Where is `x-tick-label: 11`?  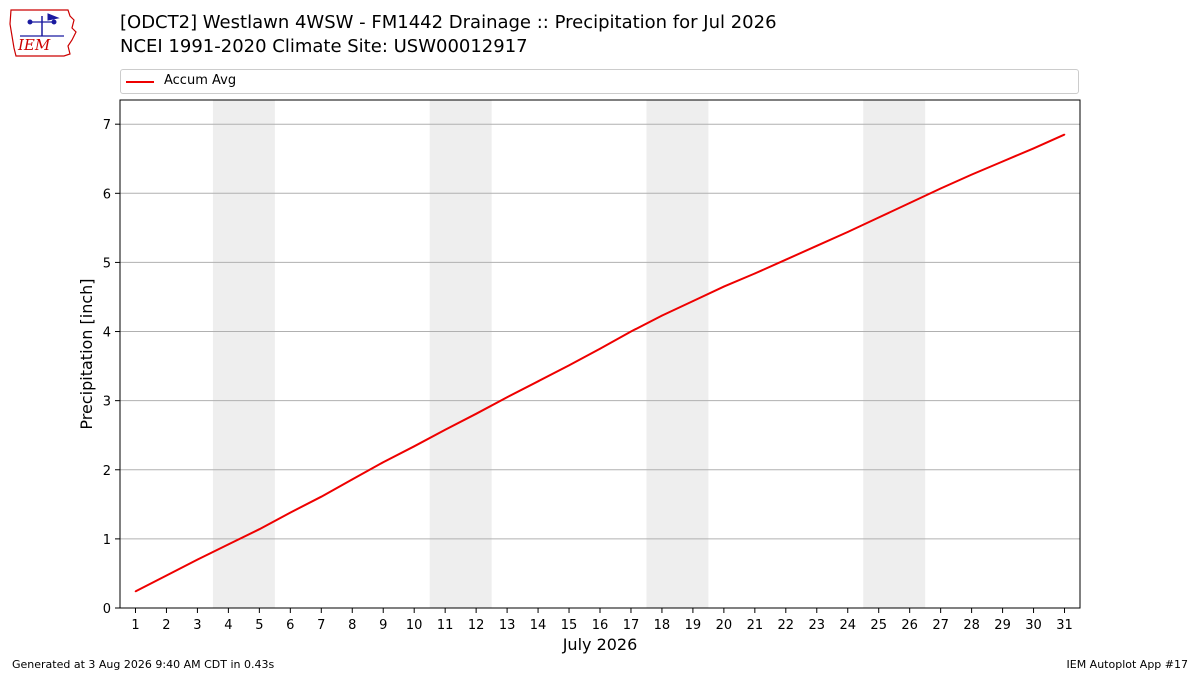 x-tick-label: 11 is located at coordinates (445, 625).